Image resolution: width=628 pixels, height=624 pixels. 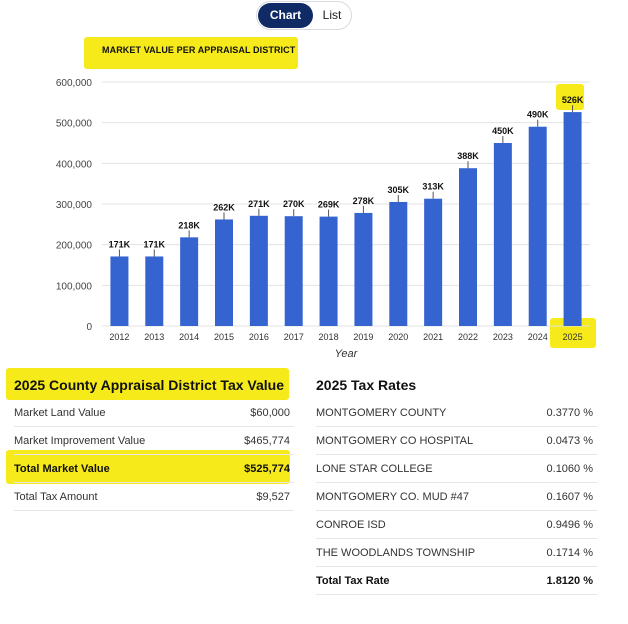 What do you see at coordinates (468, 337) in the screenshot?
I see `x-tick-label: 2022` at bounding box center [468, 337].